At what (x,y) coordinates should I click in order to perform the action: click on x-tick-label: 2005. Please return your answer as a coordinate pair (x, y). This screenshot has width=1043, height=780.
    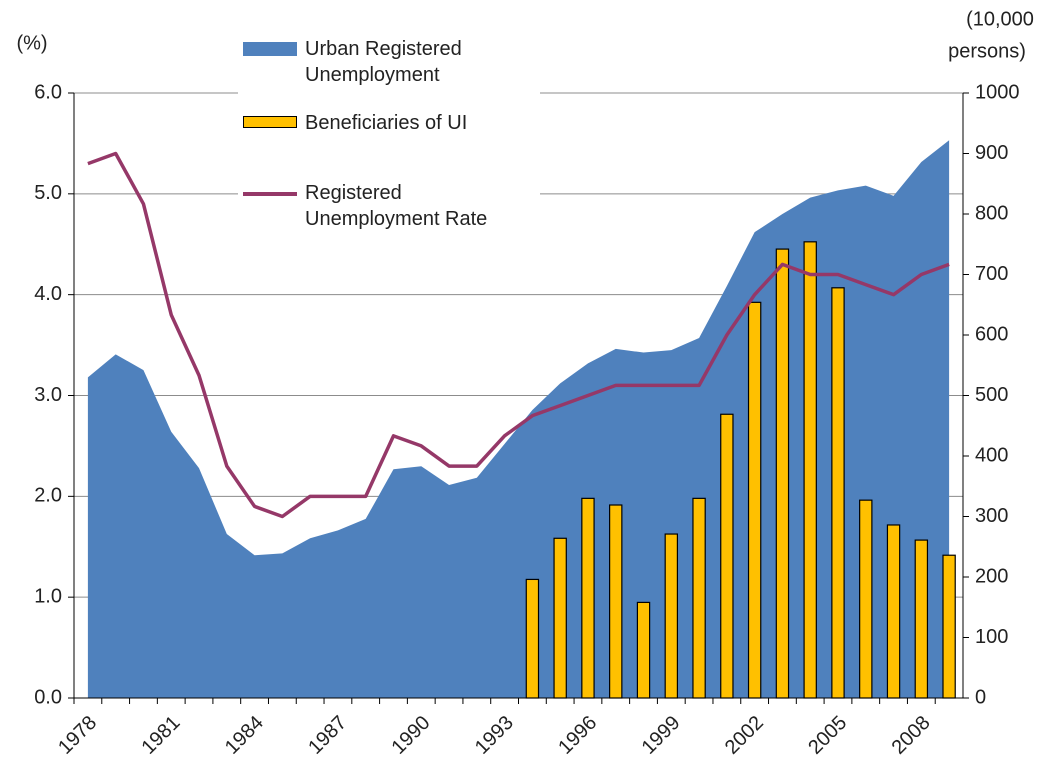
    Looking at the image, I should click on (827, 735).